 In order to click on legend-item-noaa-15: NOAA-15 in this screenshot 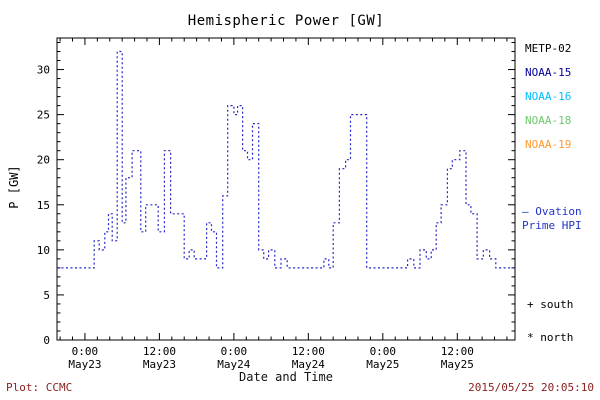, I will do `click(548, 72)`.